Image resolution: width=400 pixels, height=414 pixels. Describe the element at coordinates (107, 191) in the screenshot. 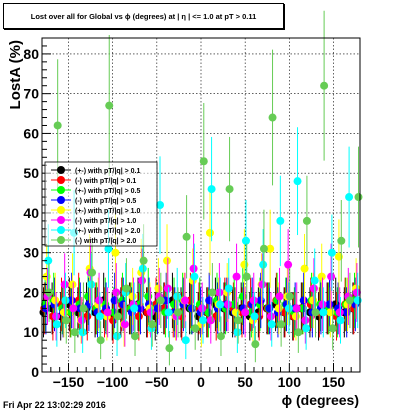

I see `legend-label: (+-) with pT/|q| > 0.5` at that location.